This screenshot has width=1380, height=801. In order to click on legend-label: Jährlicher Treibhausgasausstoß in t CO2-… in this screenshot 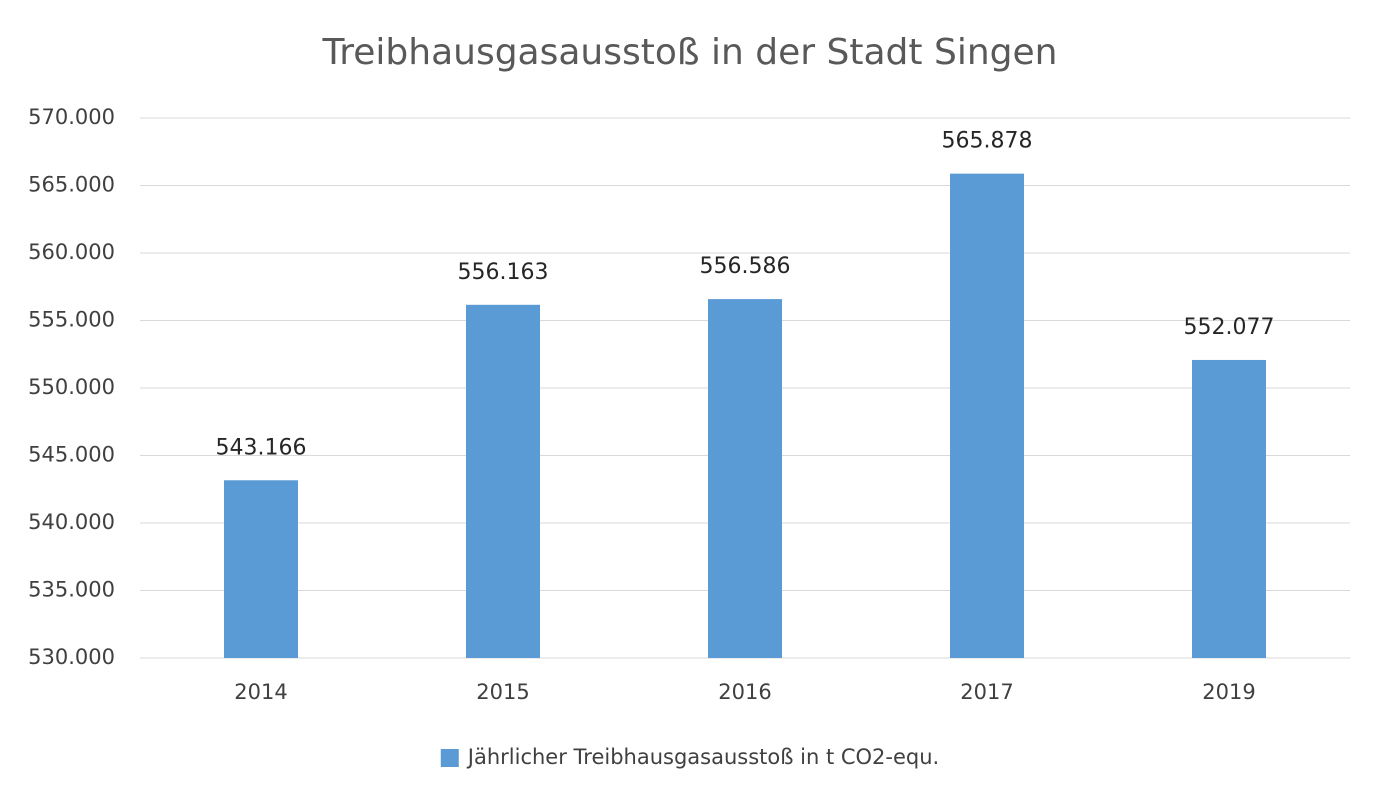, I will do `click(702, 757)`.